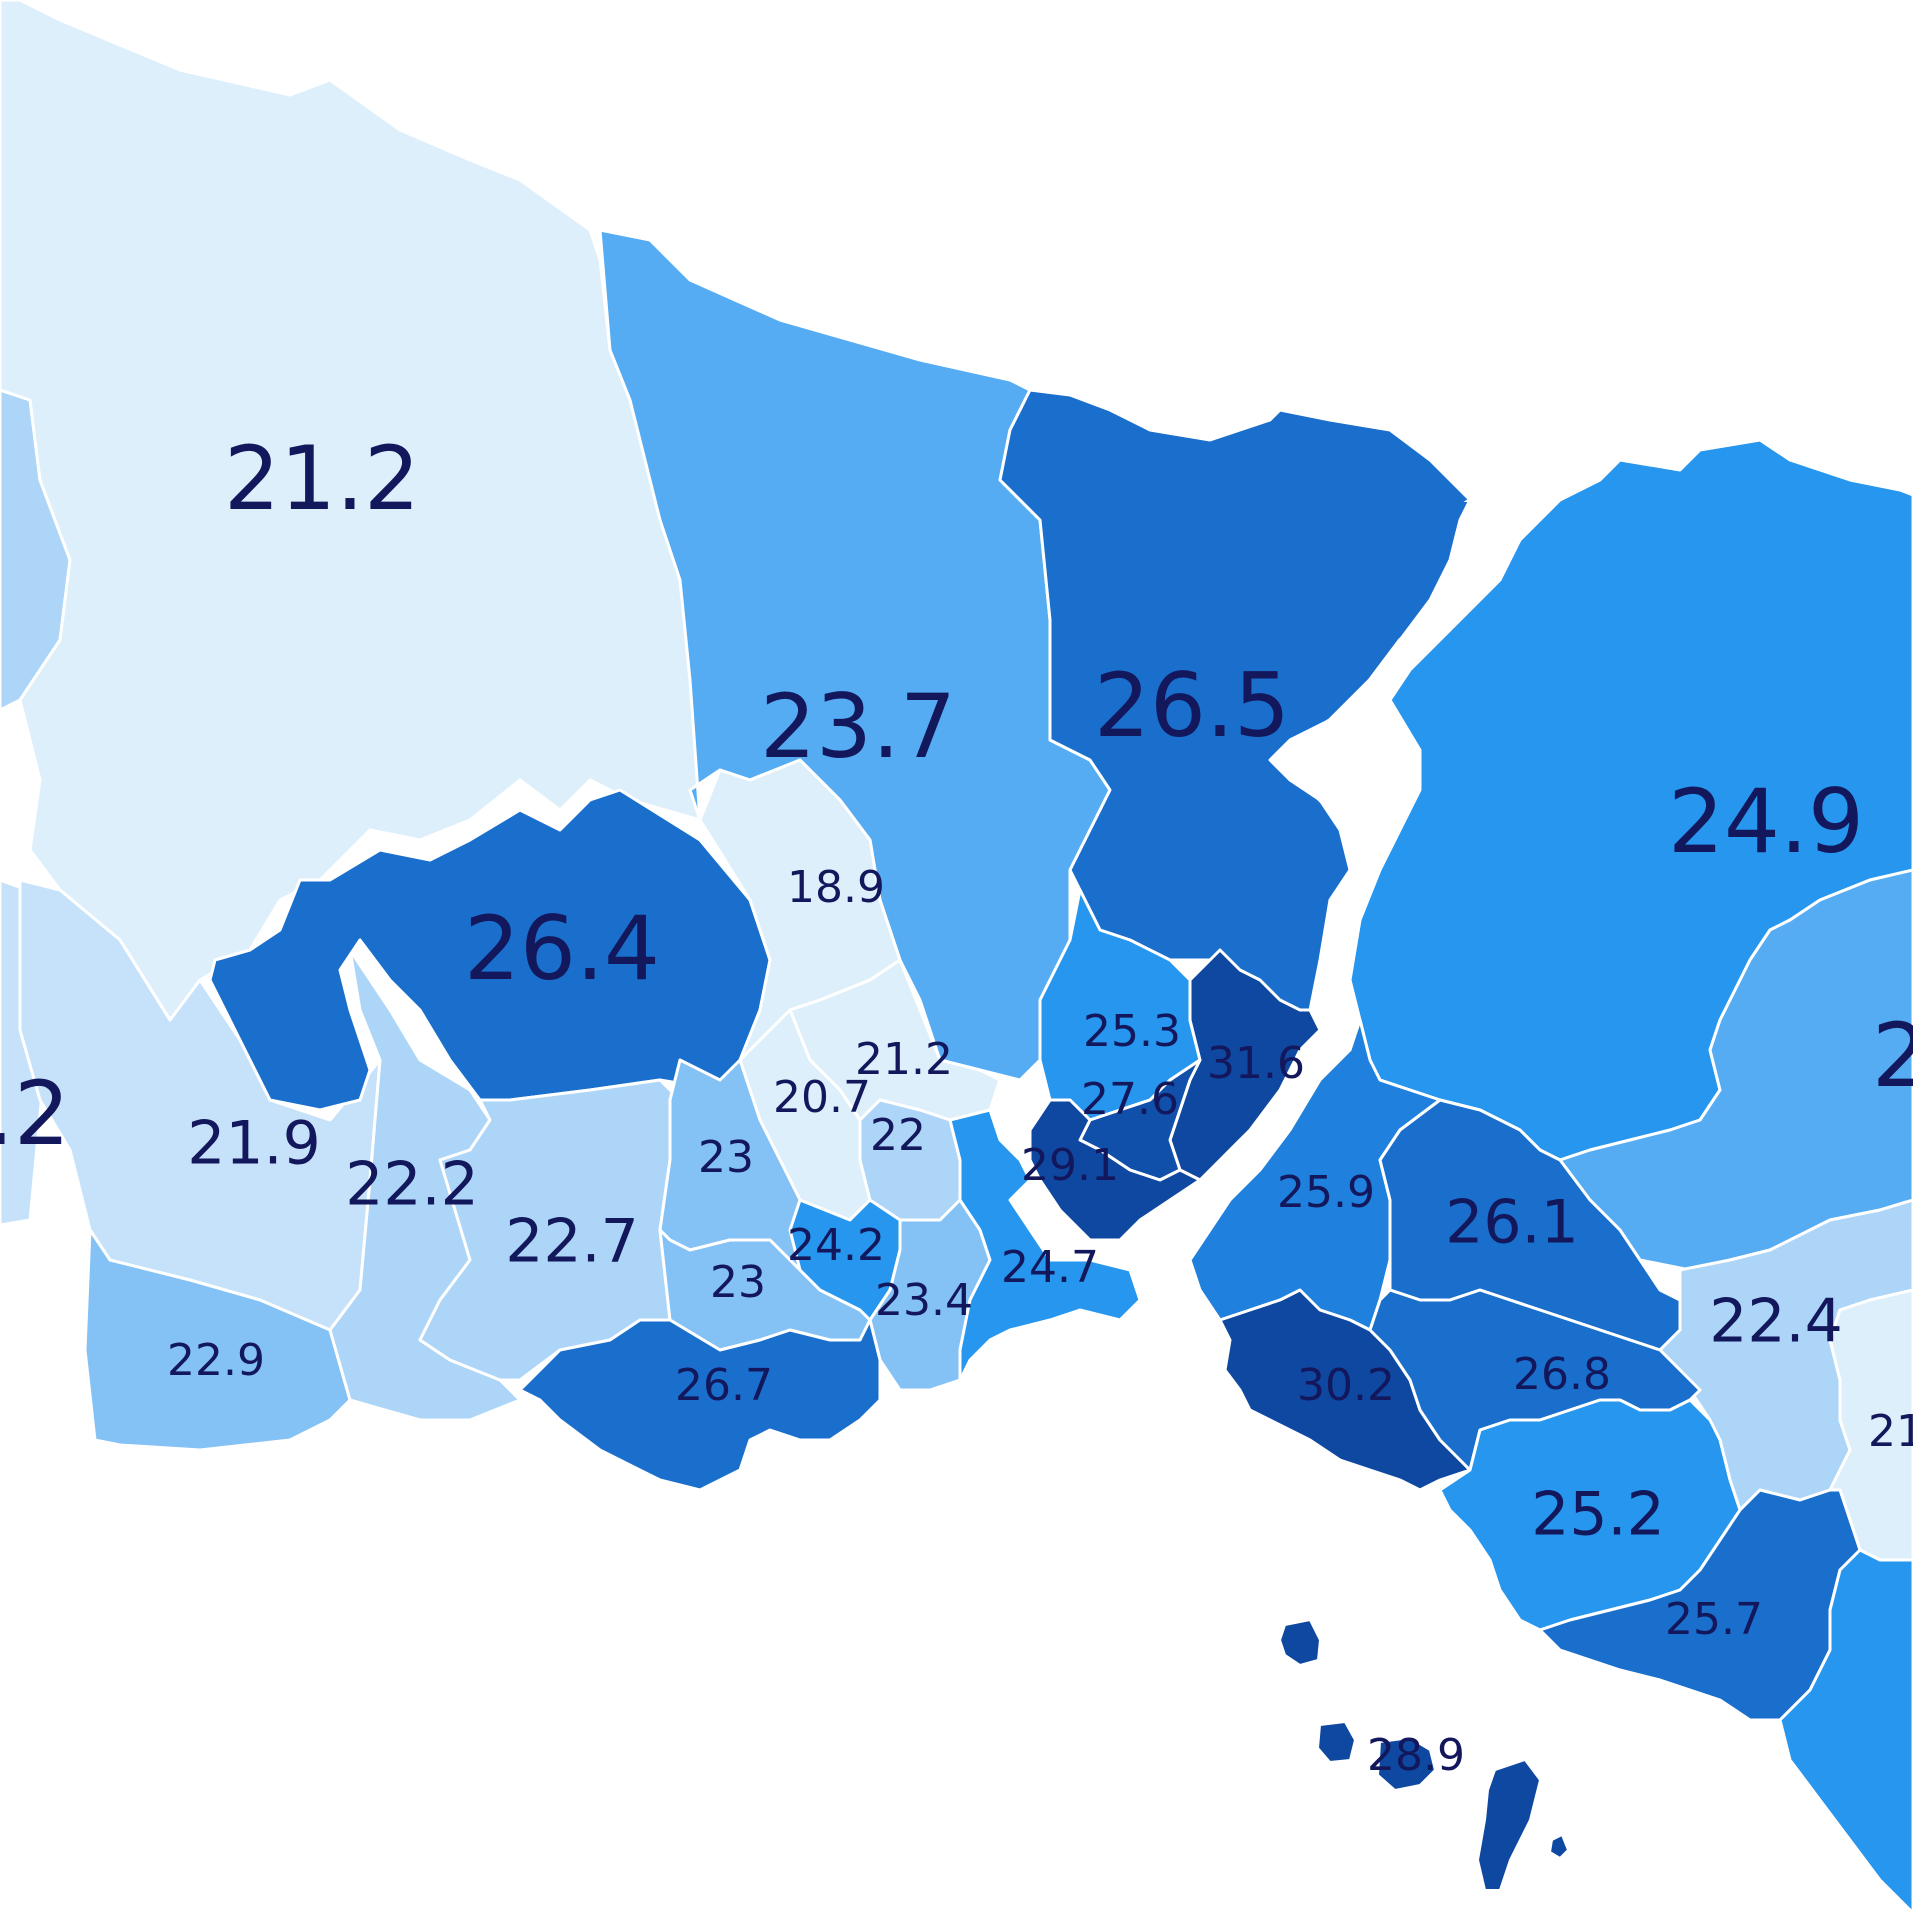 Image resolution: width=1913 pixels, height=1913 pixels. Describe the element at coordinates (1512, 1223) in the screenshot. I see `label-cekmekoy: 26.1` at that location.